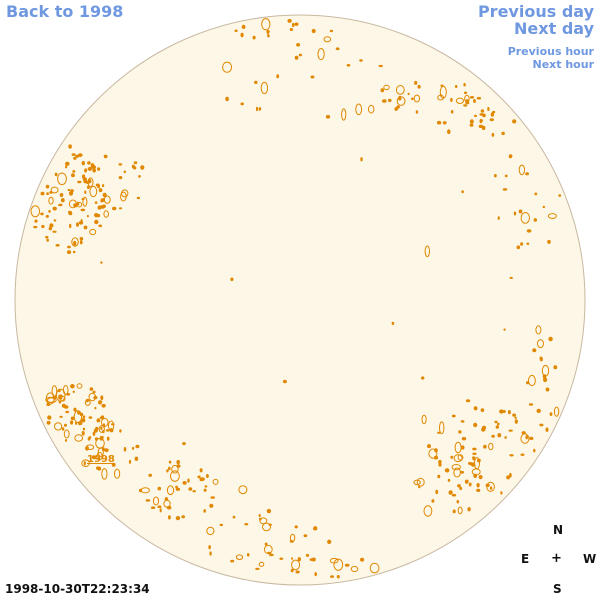 This screenshot has height=600, width=600. Describe the element at coordinates (101, 459) in the screenshot. I see `year-marker-link: 1998` at that location.